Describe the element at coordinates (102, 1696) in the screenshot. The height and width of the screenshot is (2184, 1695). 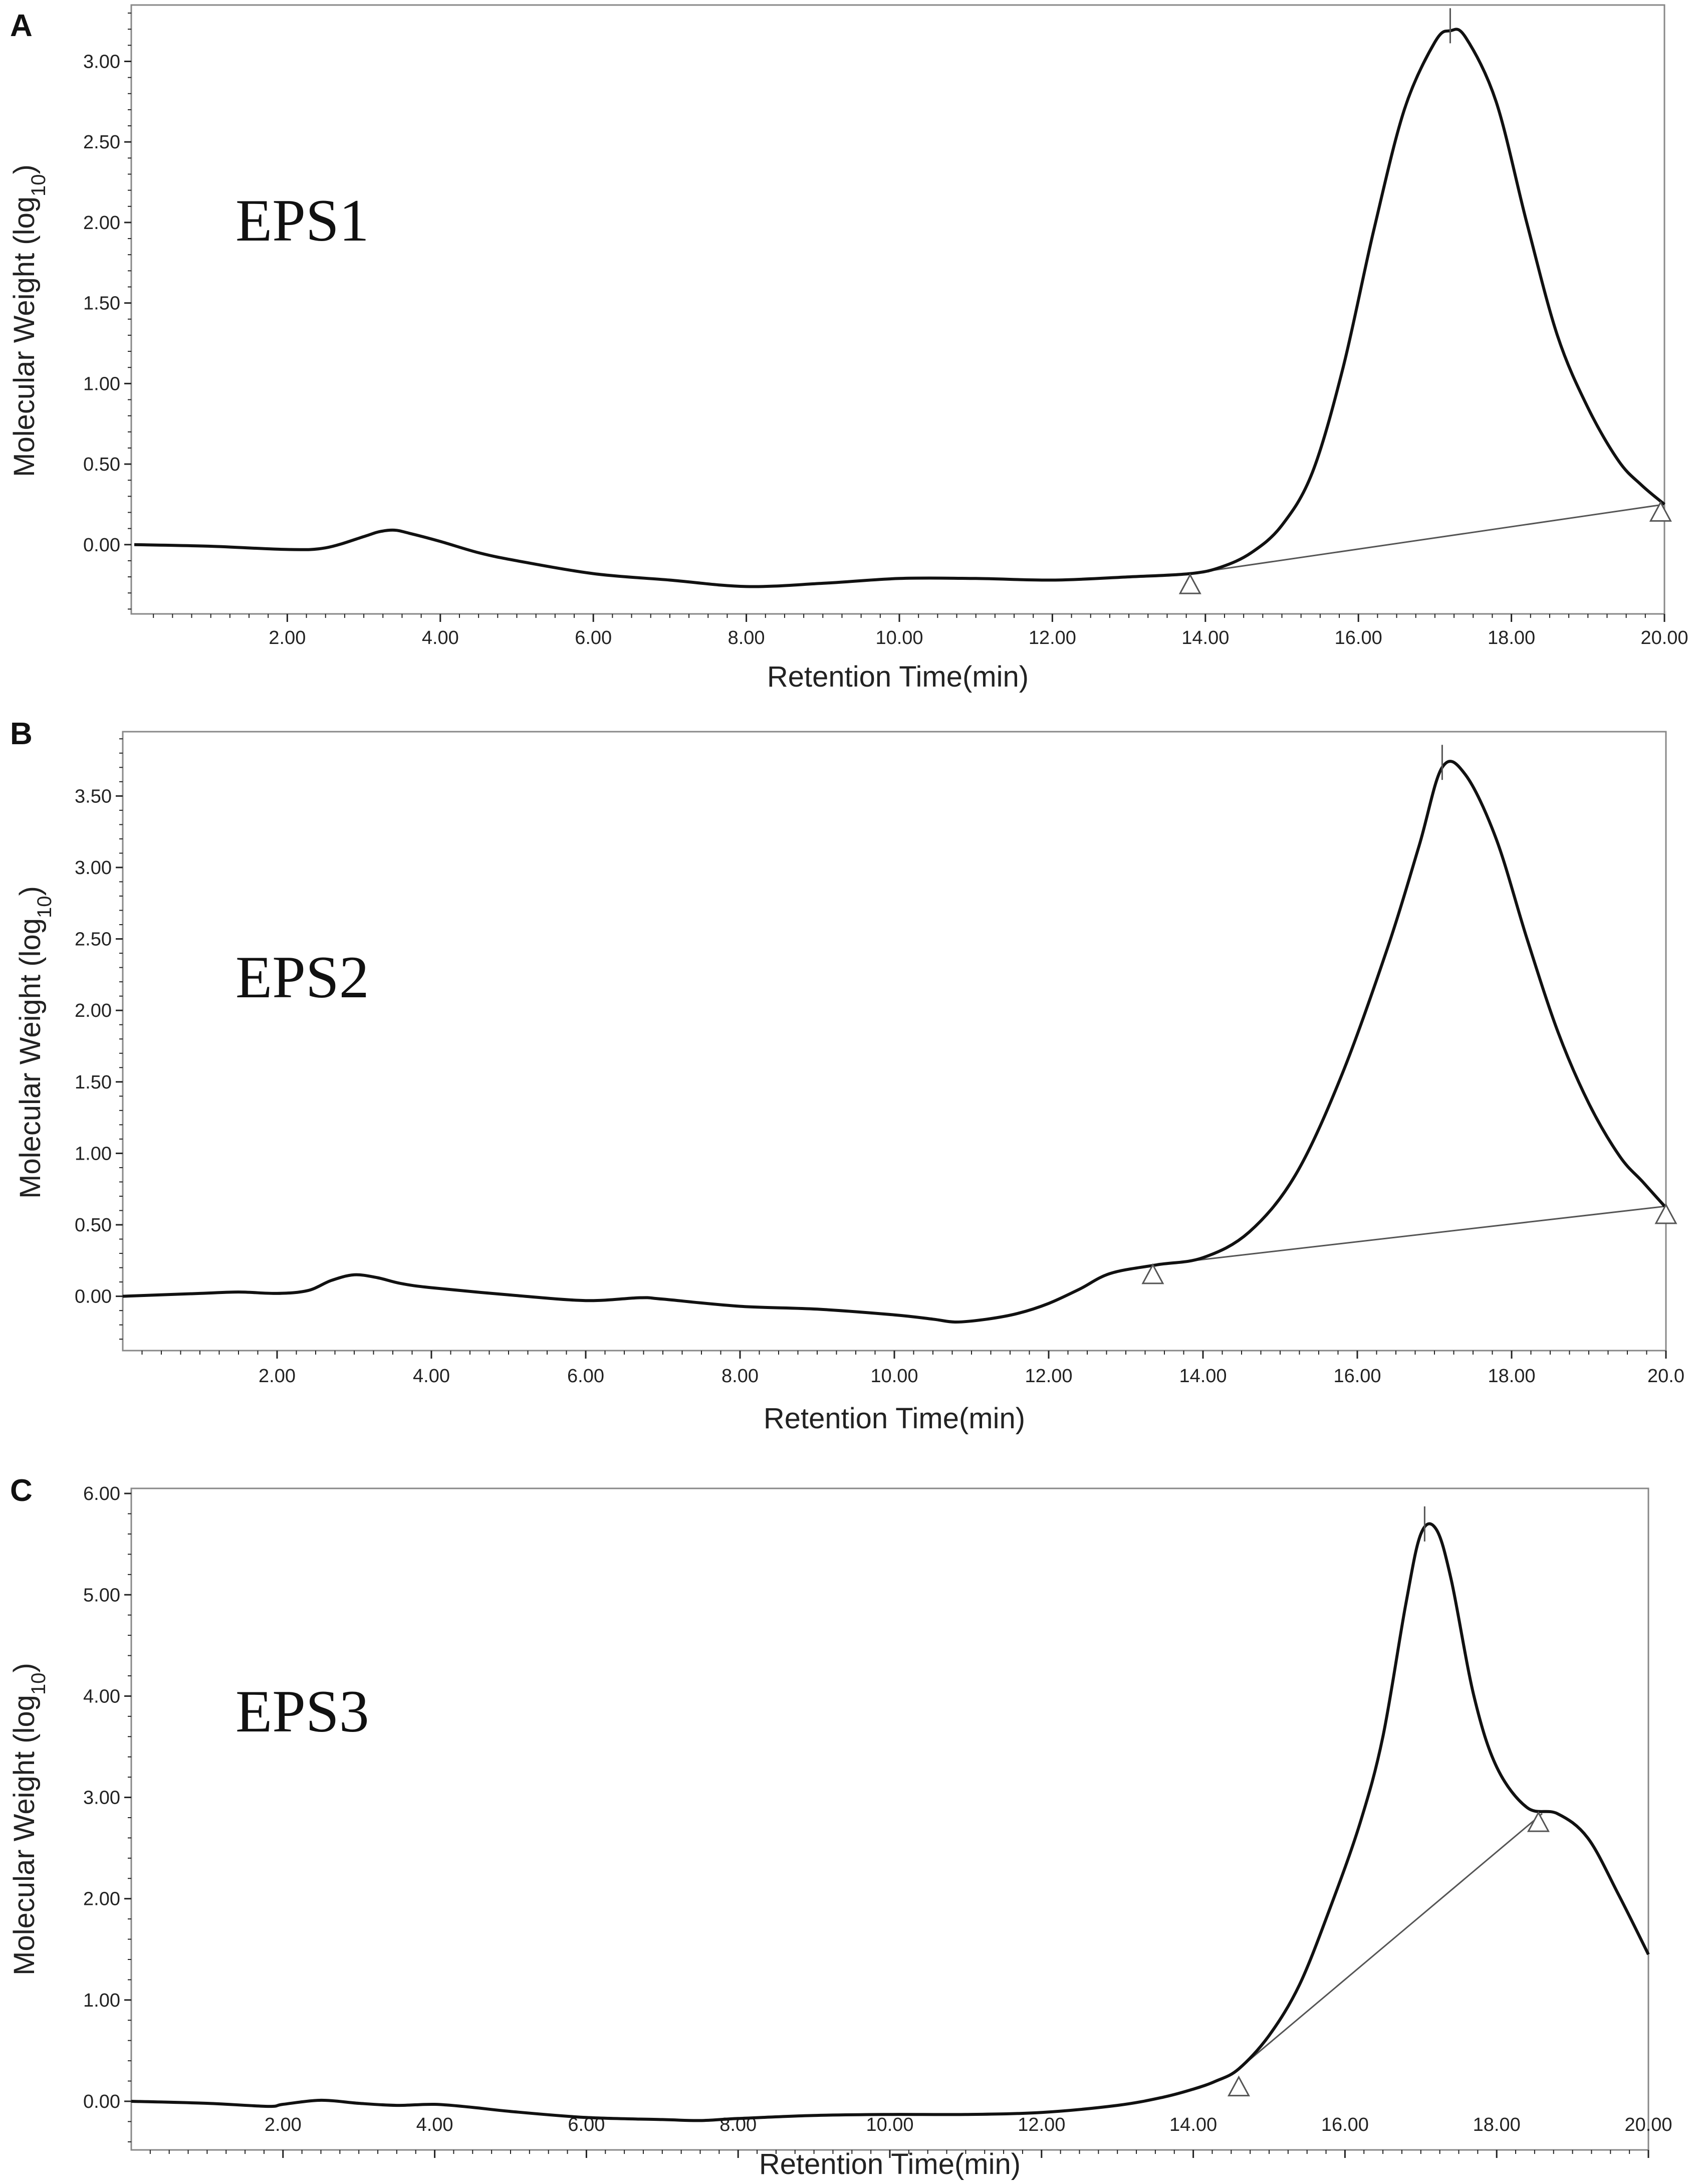
I see `y-tick-label: 4.00` at that location.